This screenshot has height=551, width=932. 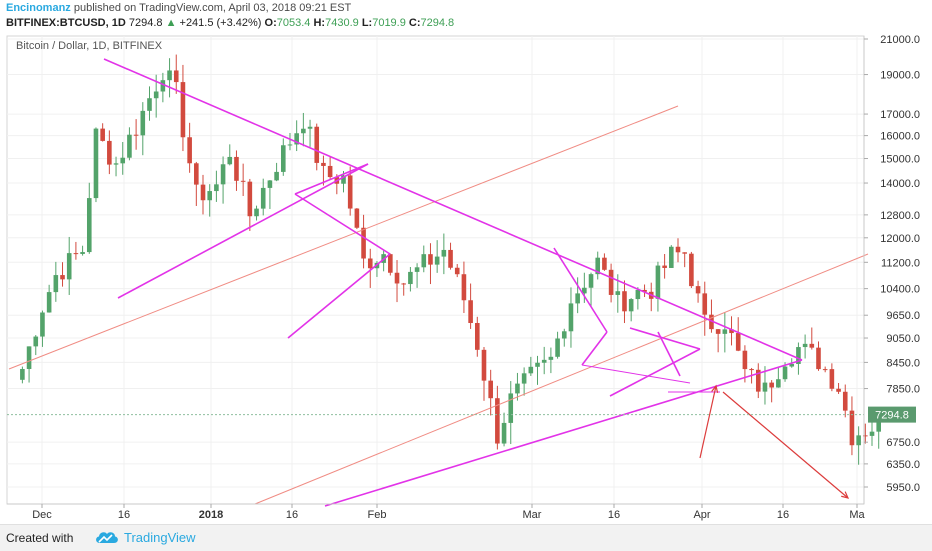 What do you see at coordinates (331, 179) in the screenshot?
I see `pennant1-tip-line` at bounding box center [331, 179].